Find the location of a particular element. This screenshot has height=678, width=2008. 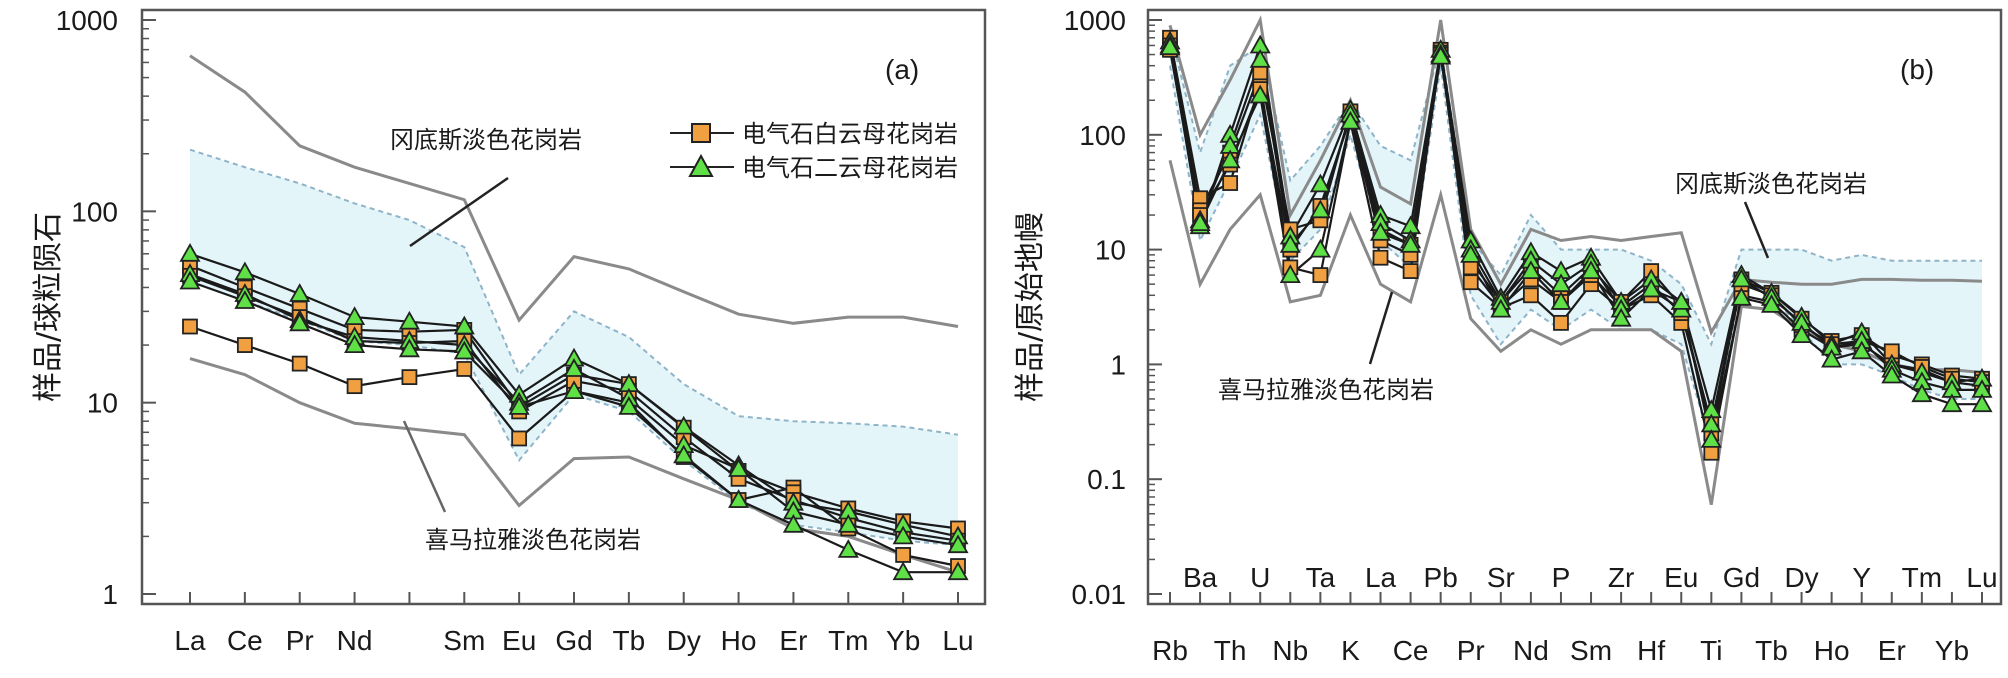

panel-a-gangdese-leader is located at coordinates (459, 212).